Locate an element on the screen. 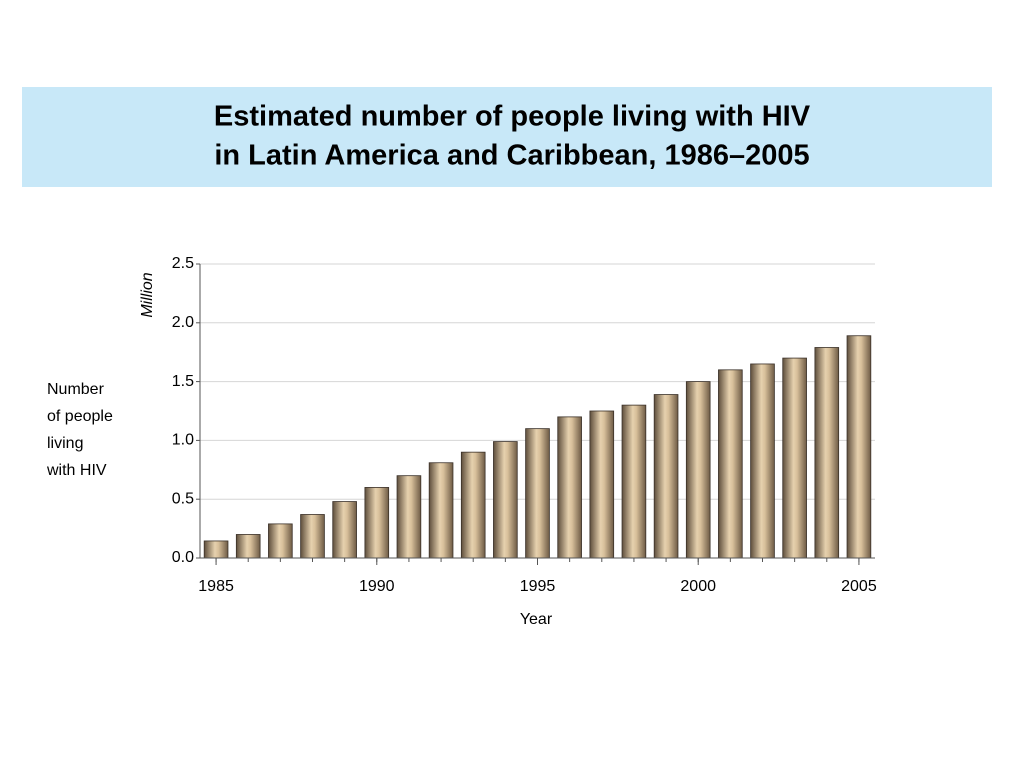 The image size is (1024, 768). title-banner is located at coordinates (507, 137).